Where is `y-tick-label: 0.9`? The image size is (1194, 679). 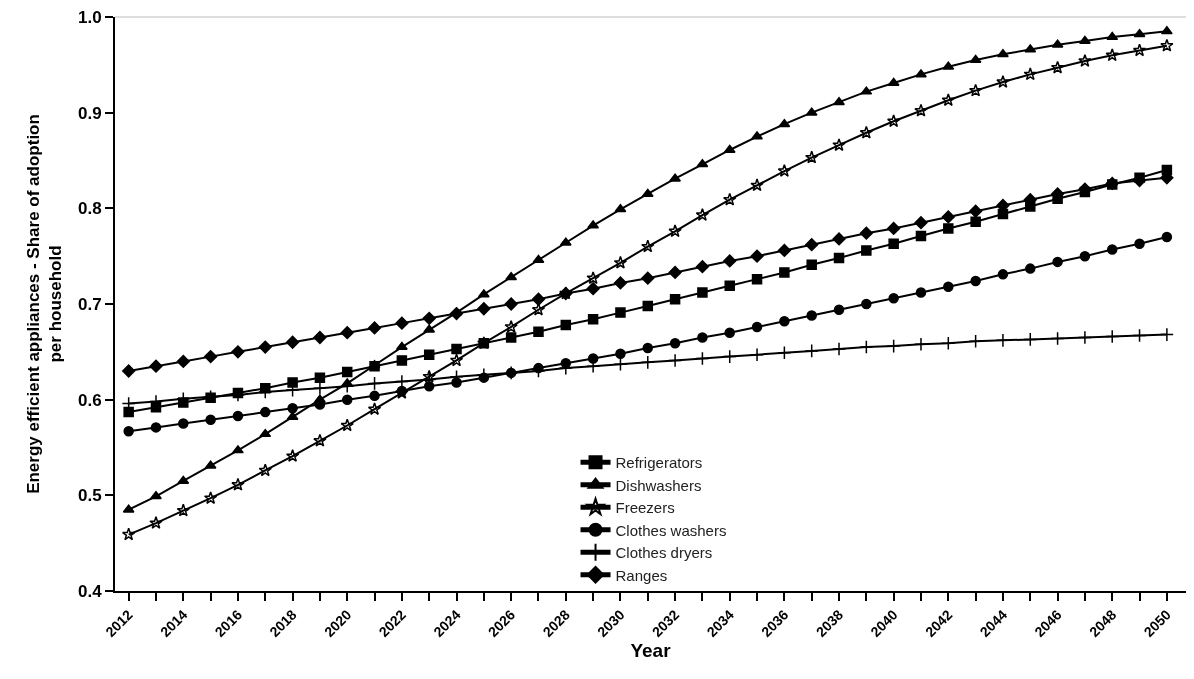 y-tick-label: 0.9 is located at coordinates (89, 113).